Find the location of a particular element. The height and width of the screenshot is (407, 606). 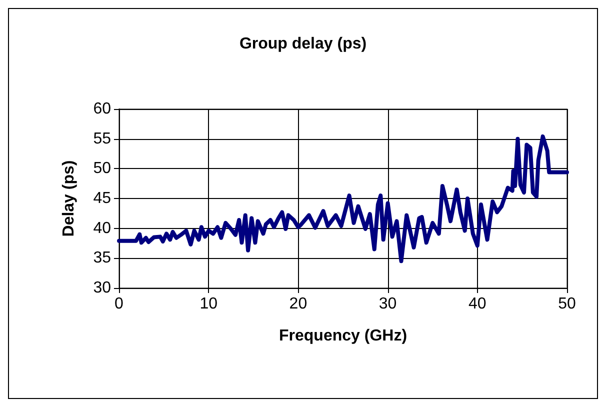

x-tick-label: 40 is located at coordinates (477, 304).